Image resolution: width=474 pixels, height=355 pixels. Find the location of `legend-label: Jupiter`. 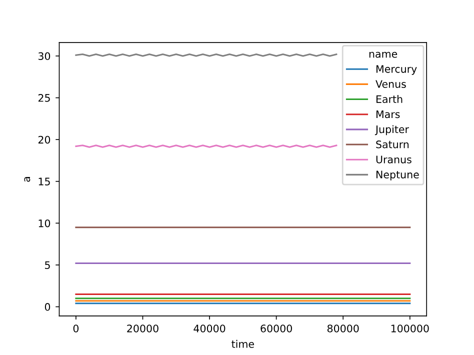

legend-label: Jupiter is located at coordinates (391, 130).